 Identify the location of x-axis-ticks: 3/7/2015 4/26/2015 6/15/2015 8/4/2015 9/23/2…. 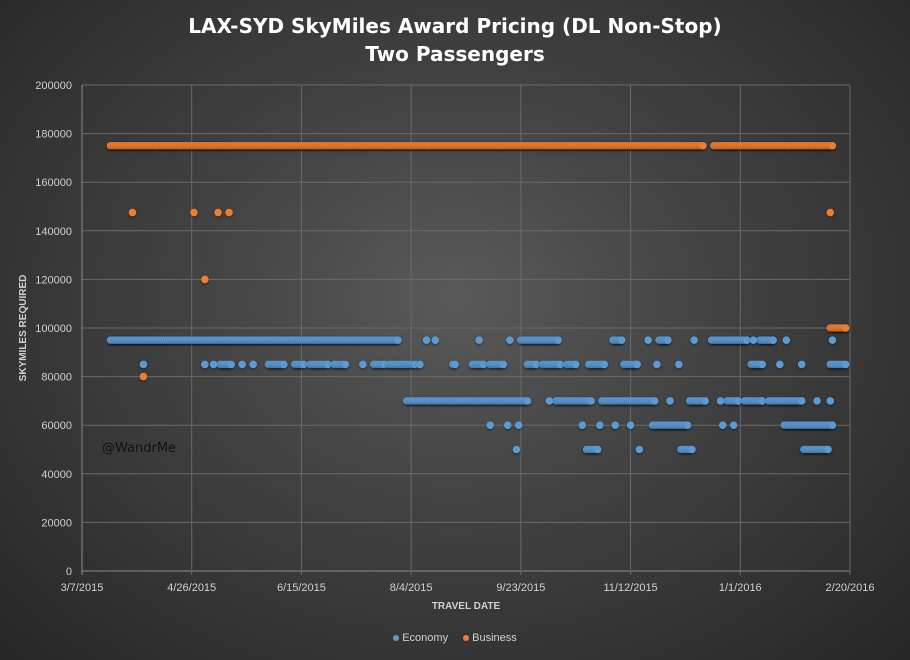
(468, 588).